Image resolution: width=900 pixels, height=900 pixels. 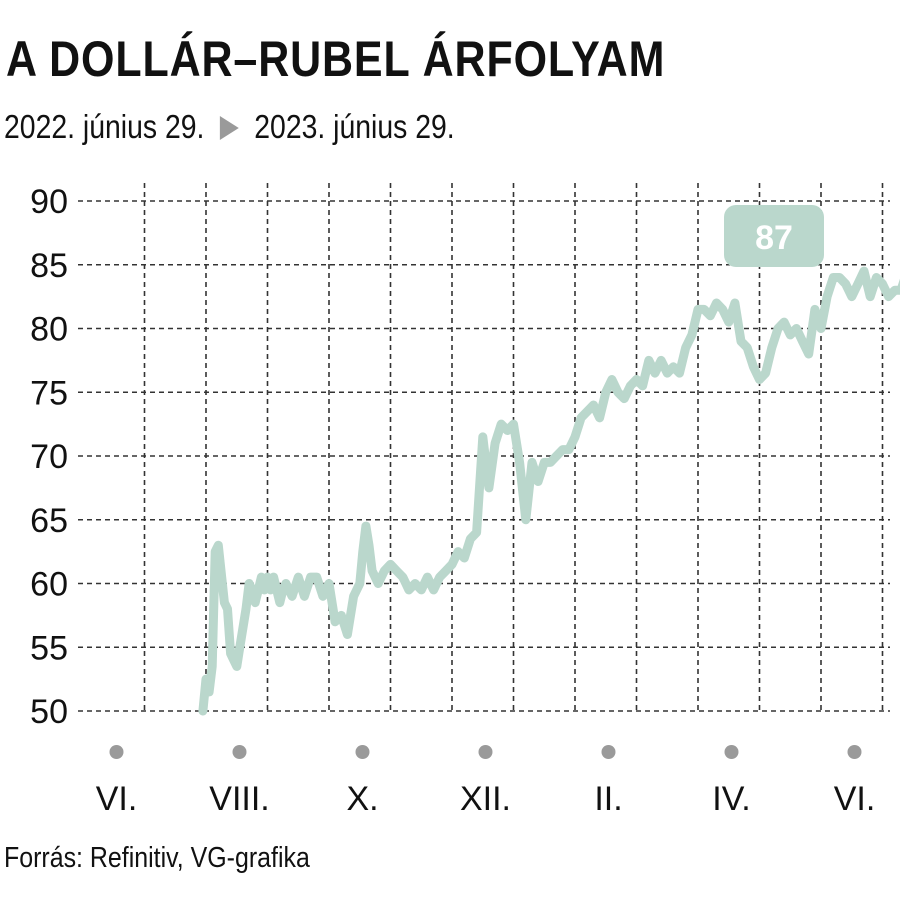 I want to click on end-label-text: 87, so click(x=774, y=238).